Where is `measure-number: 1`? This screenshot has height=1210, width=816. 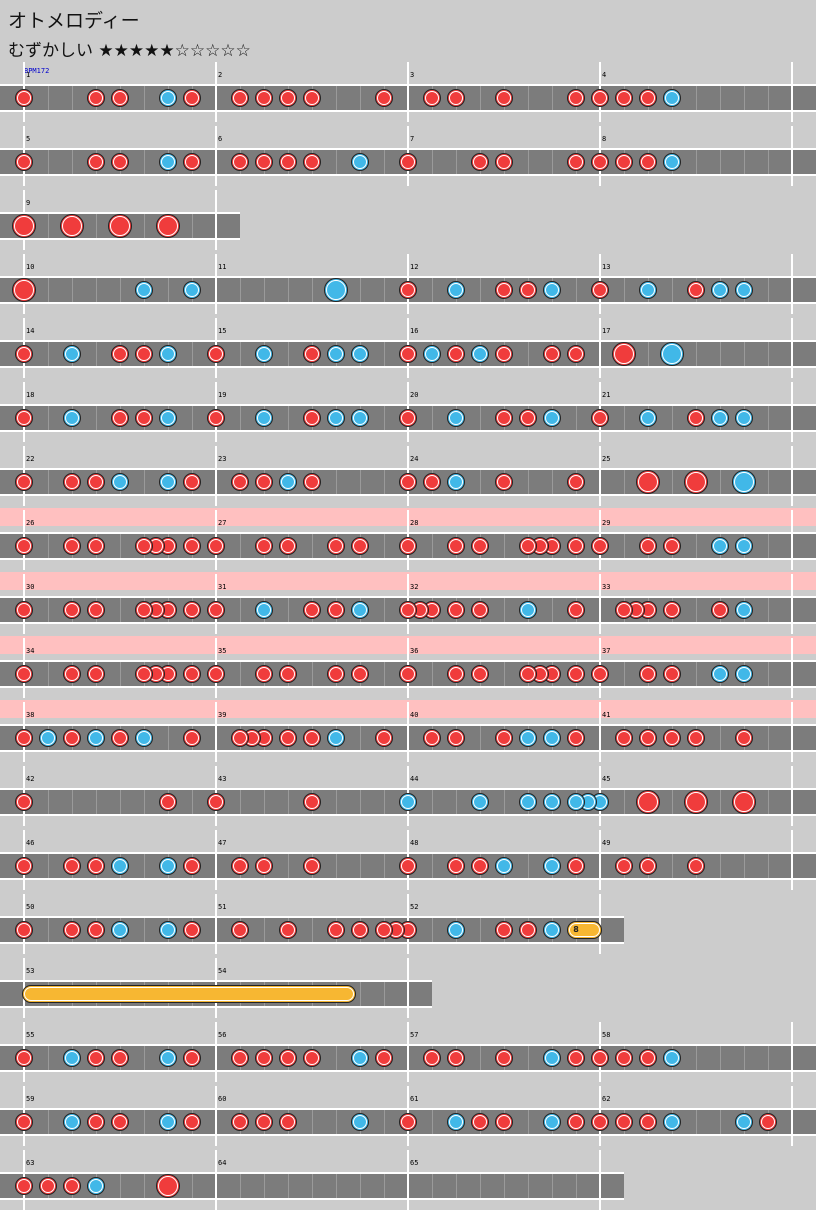 measure-number: 1 is located at coordinates (28, 75).